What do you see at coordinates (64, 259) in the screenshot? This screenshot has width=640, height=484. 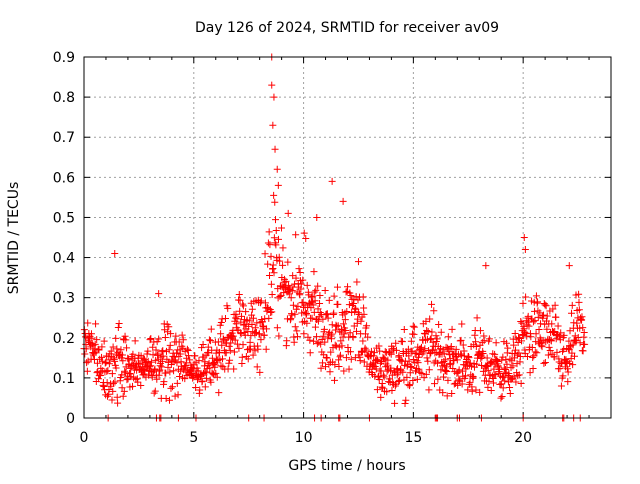 I see `y-tick-label: 0.4` at bounding box center [64, 259].